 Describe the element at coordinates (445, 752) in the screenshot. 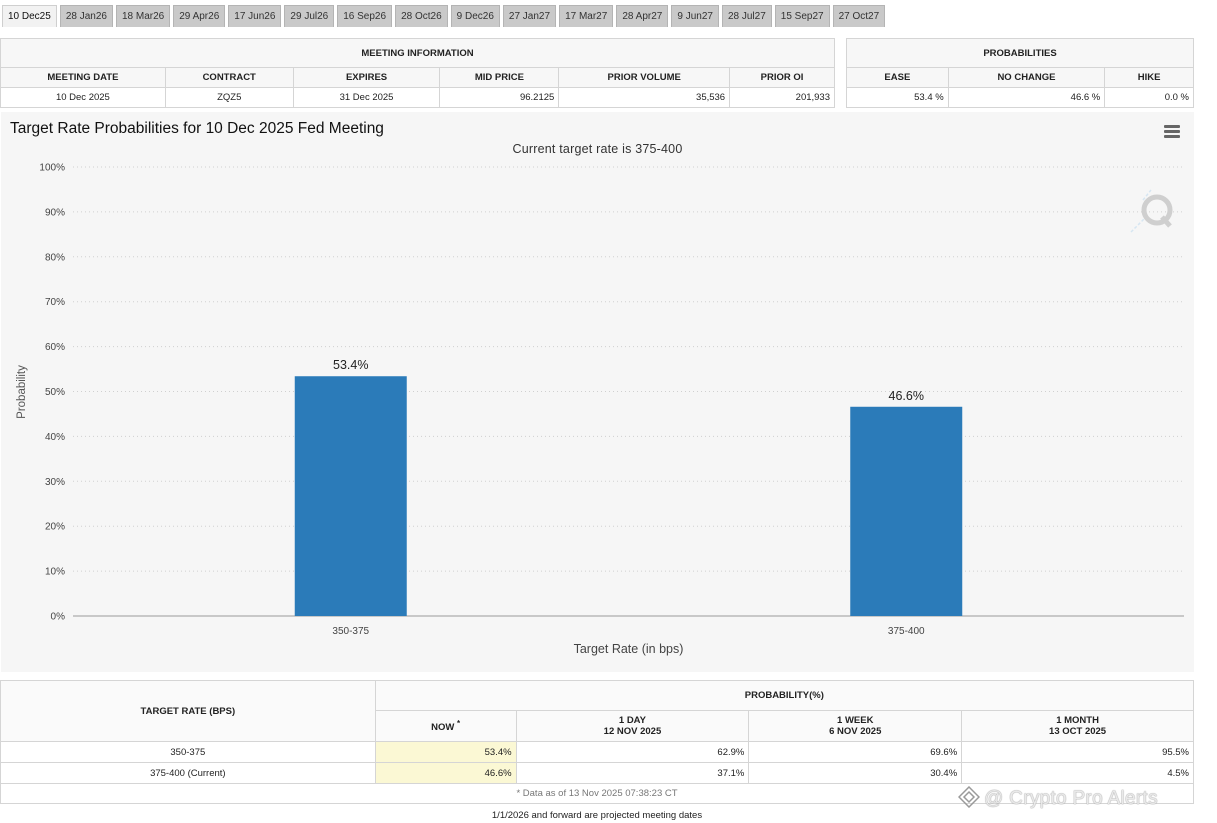

I see `row-now: 53.4%` at that location.